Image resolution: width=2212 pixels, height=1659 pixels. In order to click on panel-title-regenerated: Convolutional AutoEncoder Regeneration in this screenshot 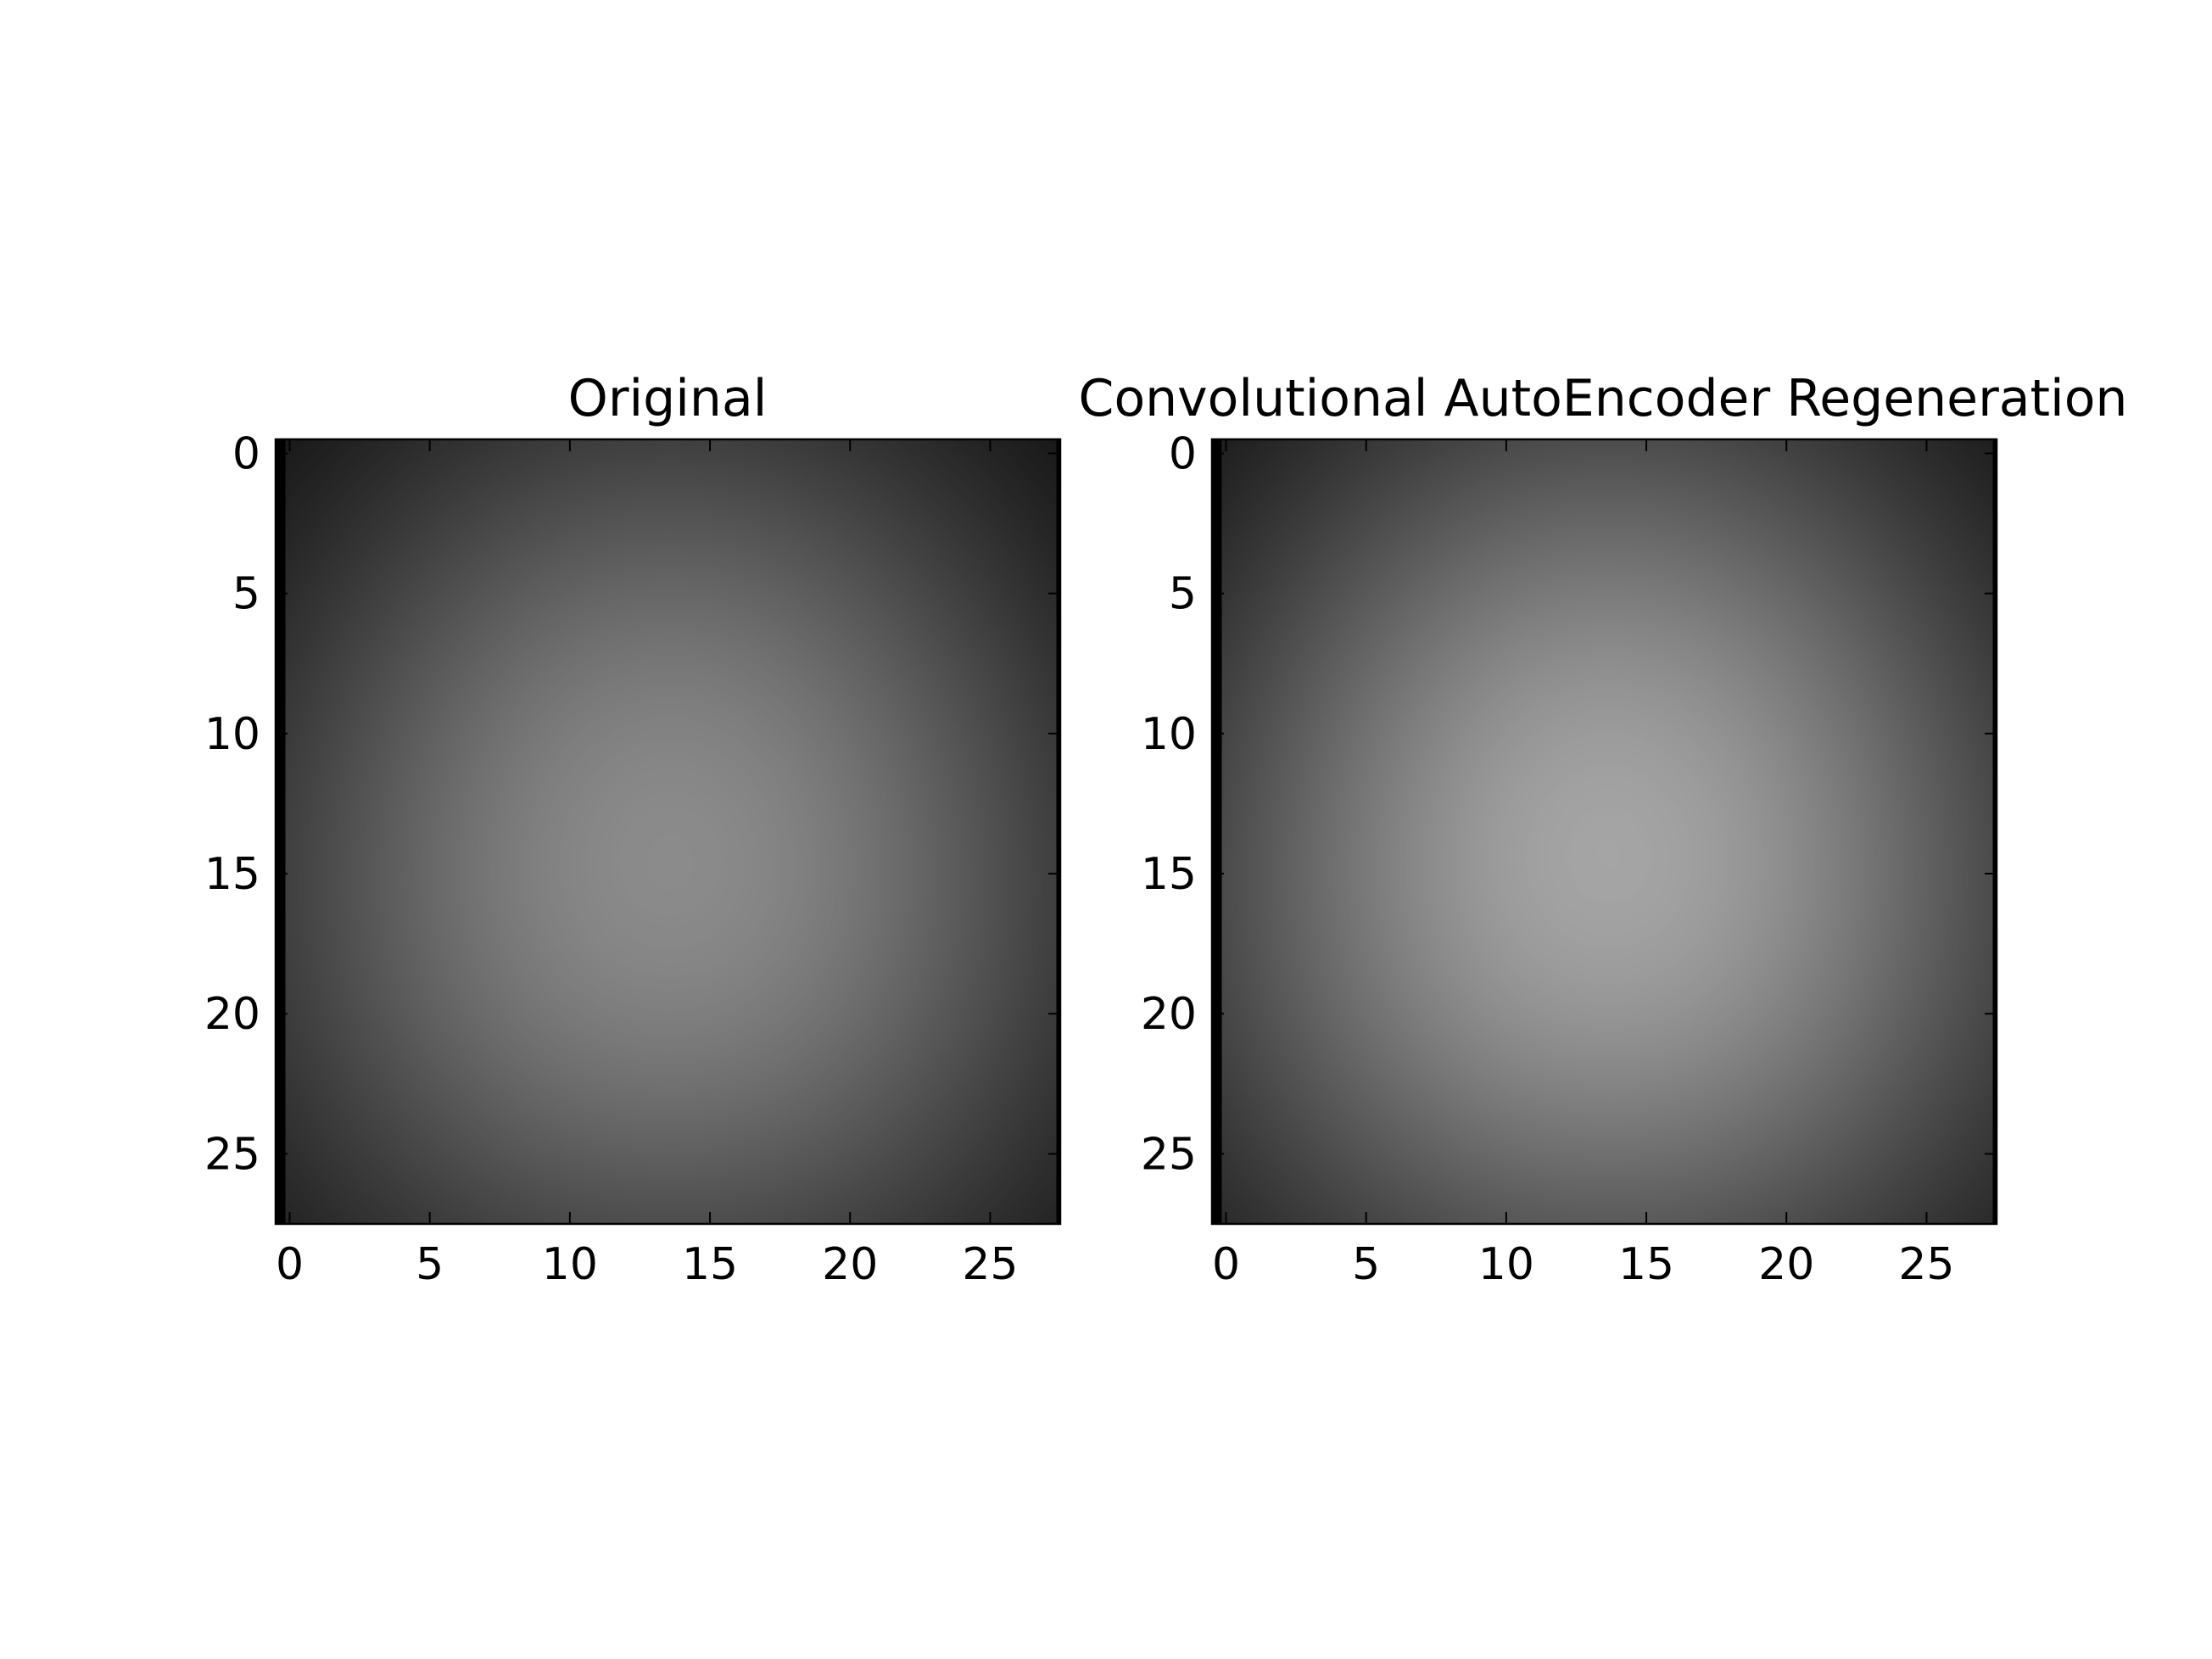, I will do `click(1603, 399)`.